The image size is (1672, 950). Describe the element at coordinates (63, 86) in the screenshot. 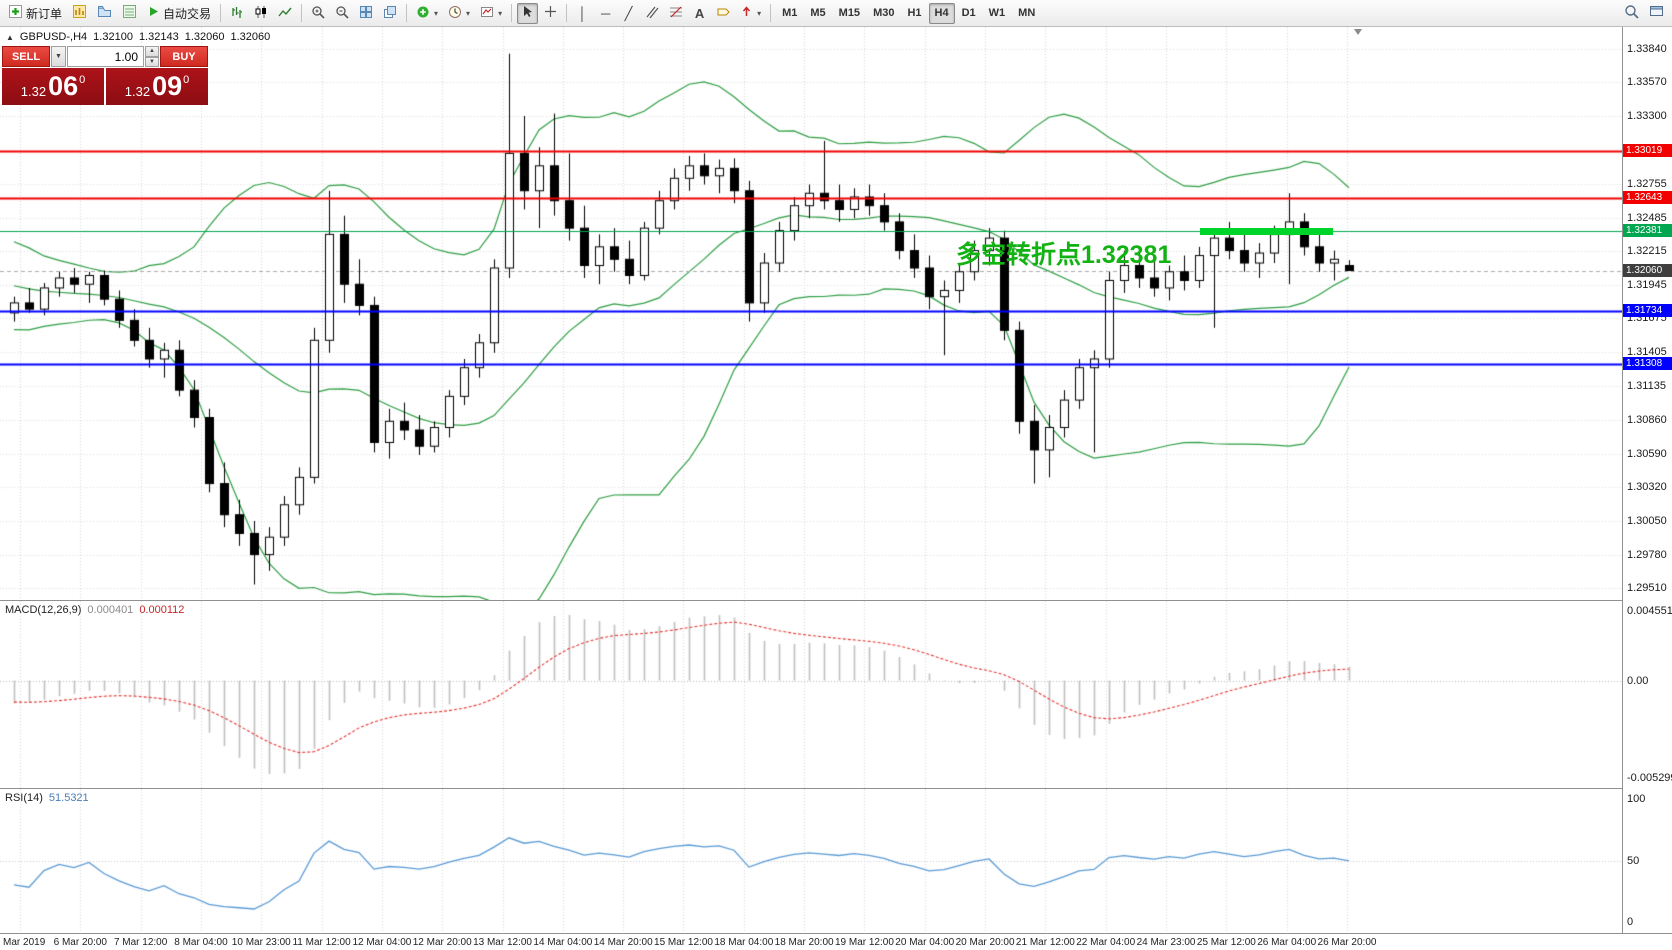

I see `sell-price-big: 06` at that location.